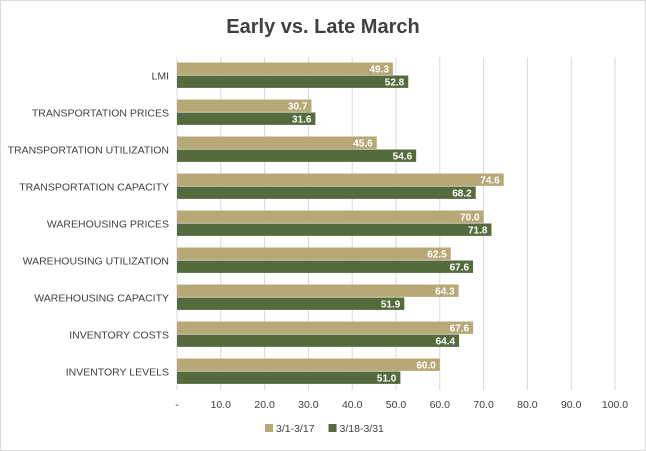  Describe the element at coordinates (615, 405) in the screenshot. I see `x-tick-label: 100.0` at that location.